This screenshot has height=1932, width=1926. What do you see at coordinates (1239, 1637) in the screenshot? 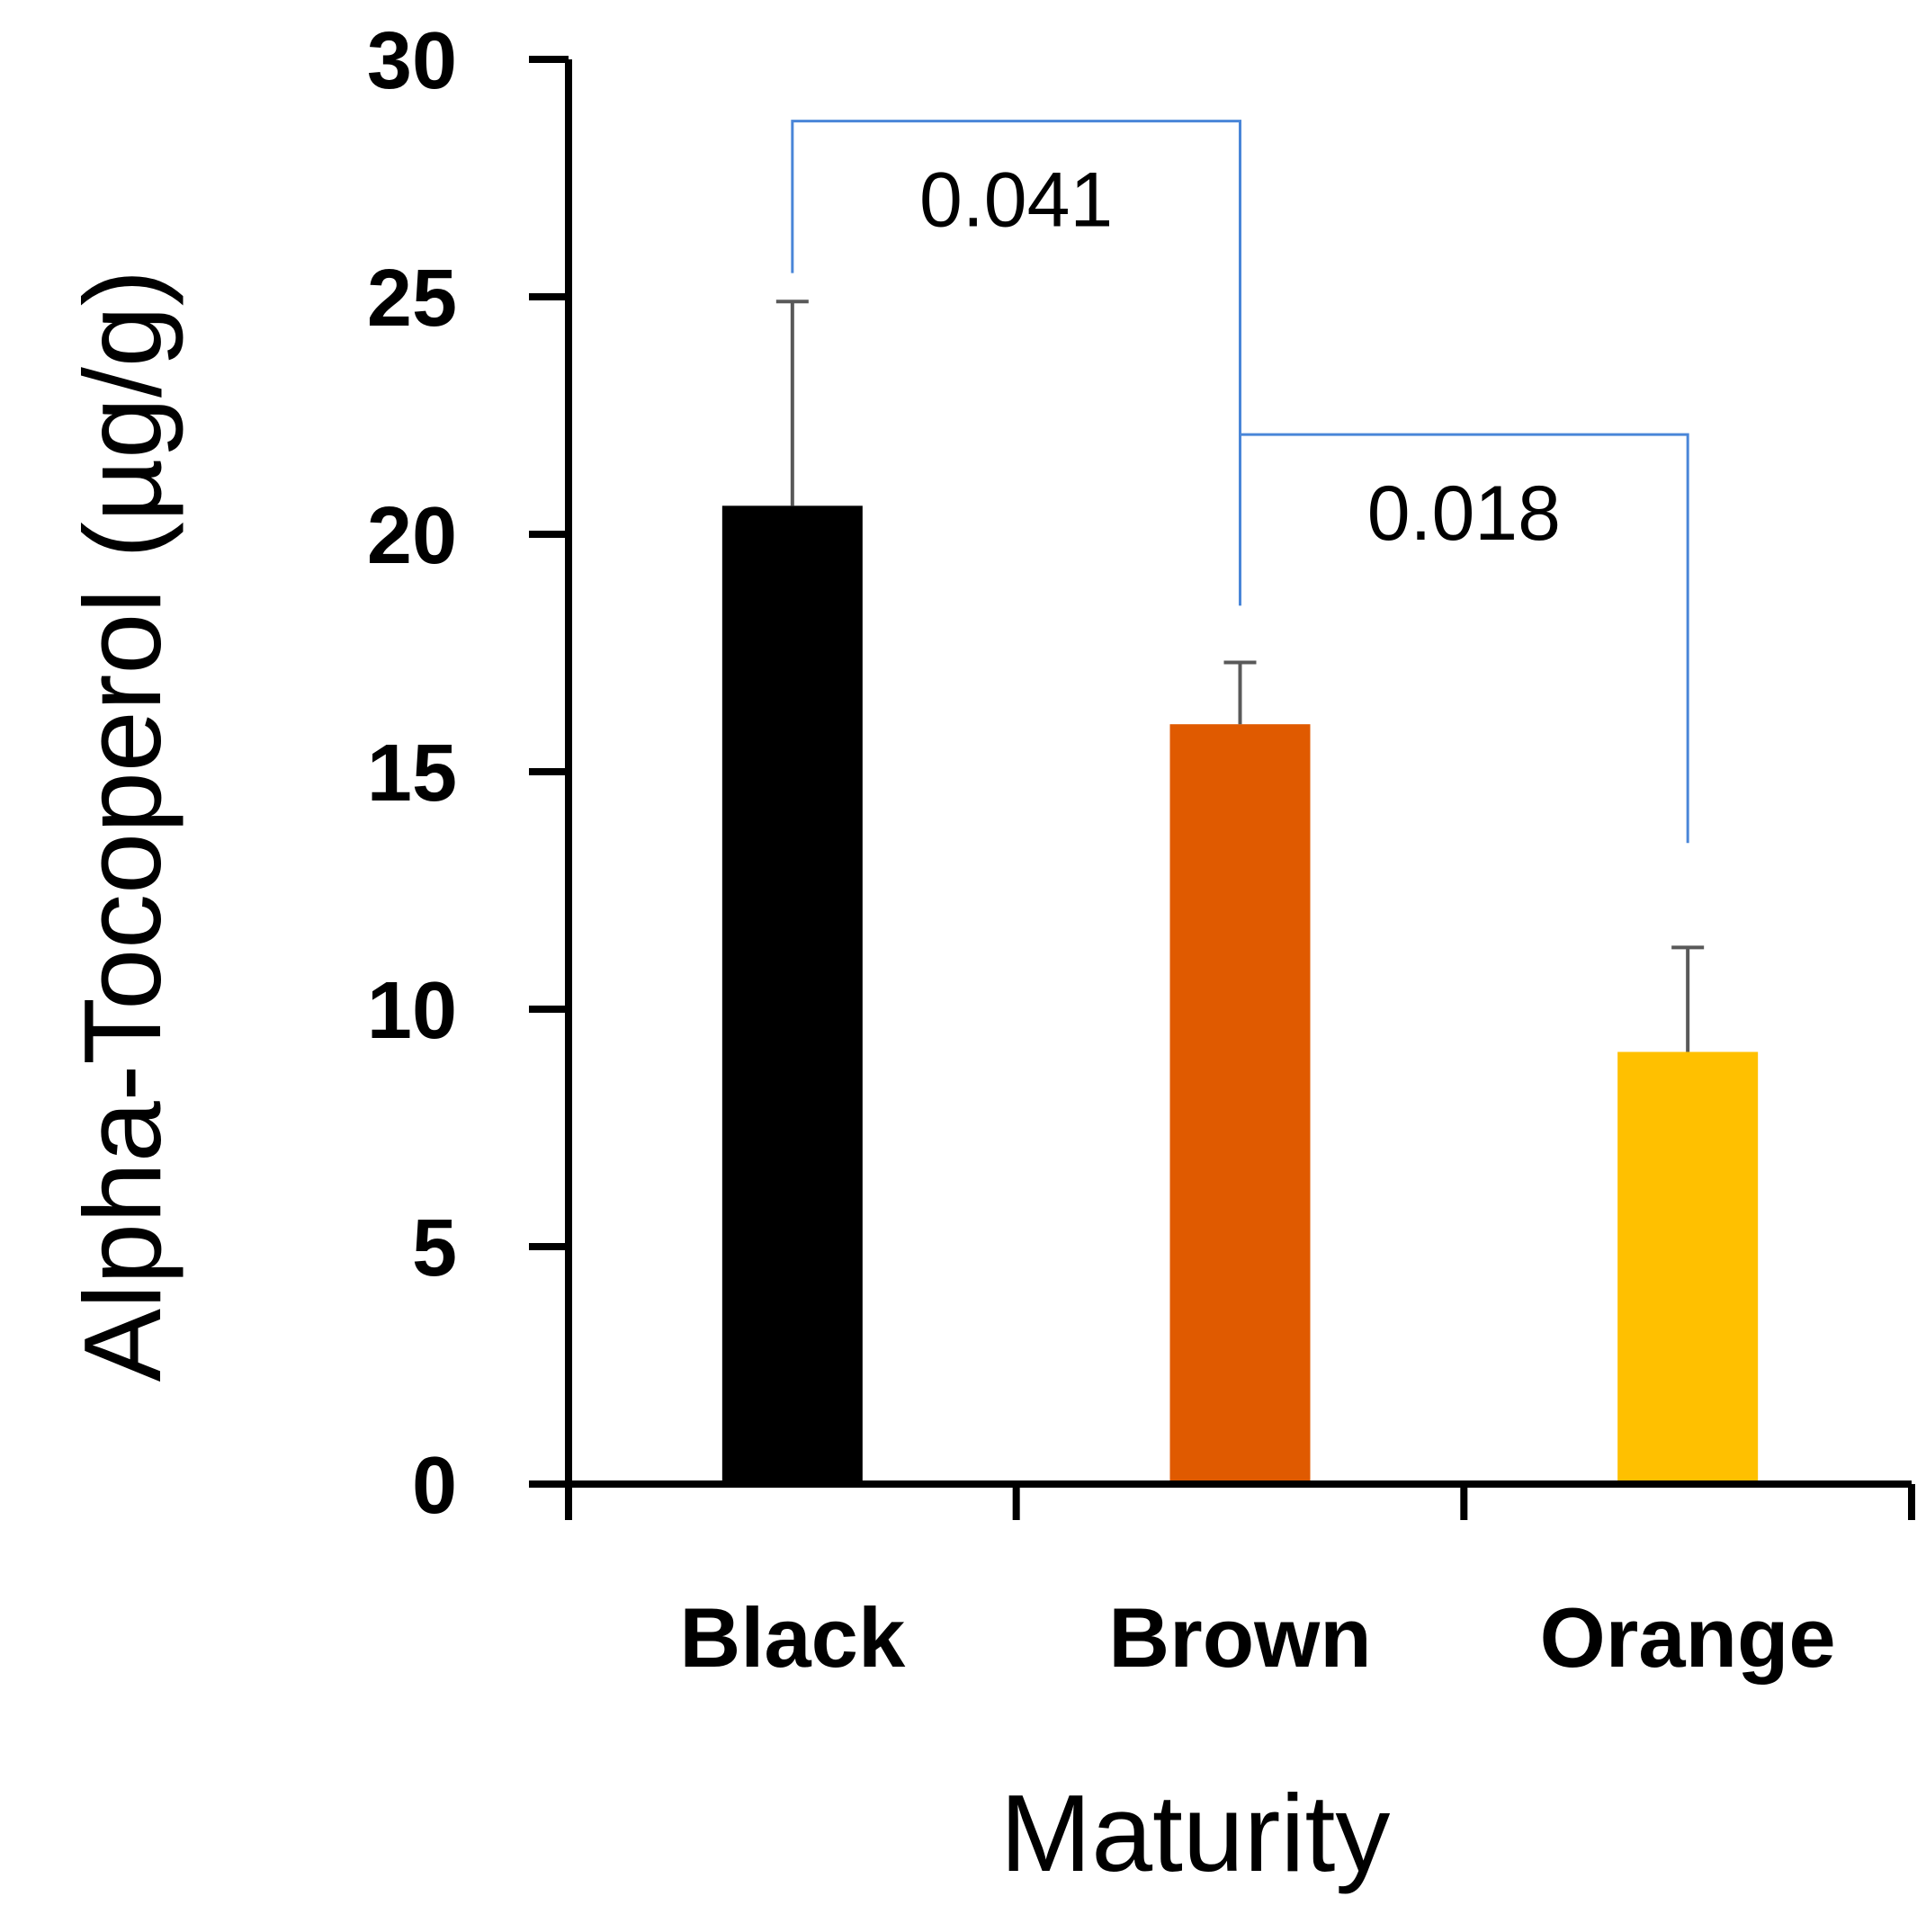
I see `category-label-brown: Brown` at bounding box center [1239, 1637].